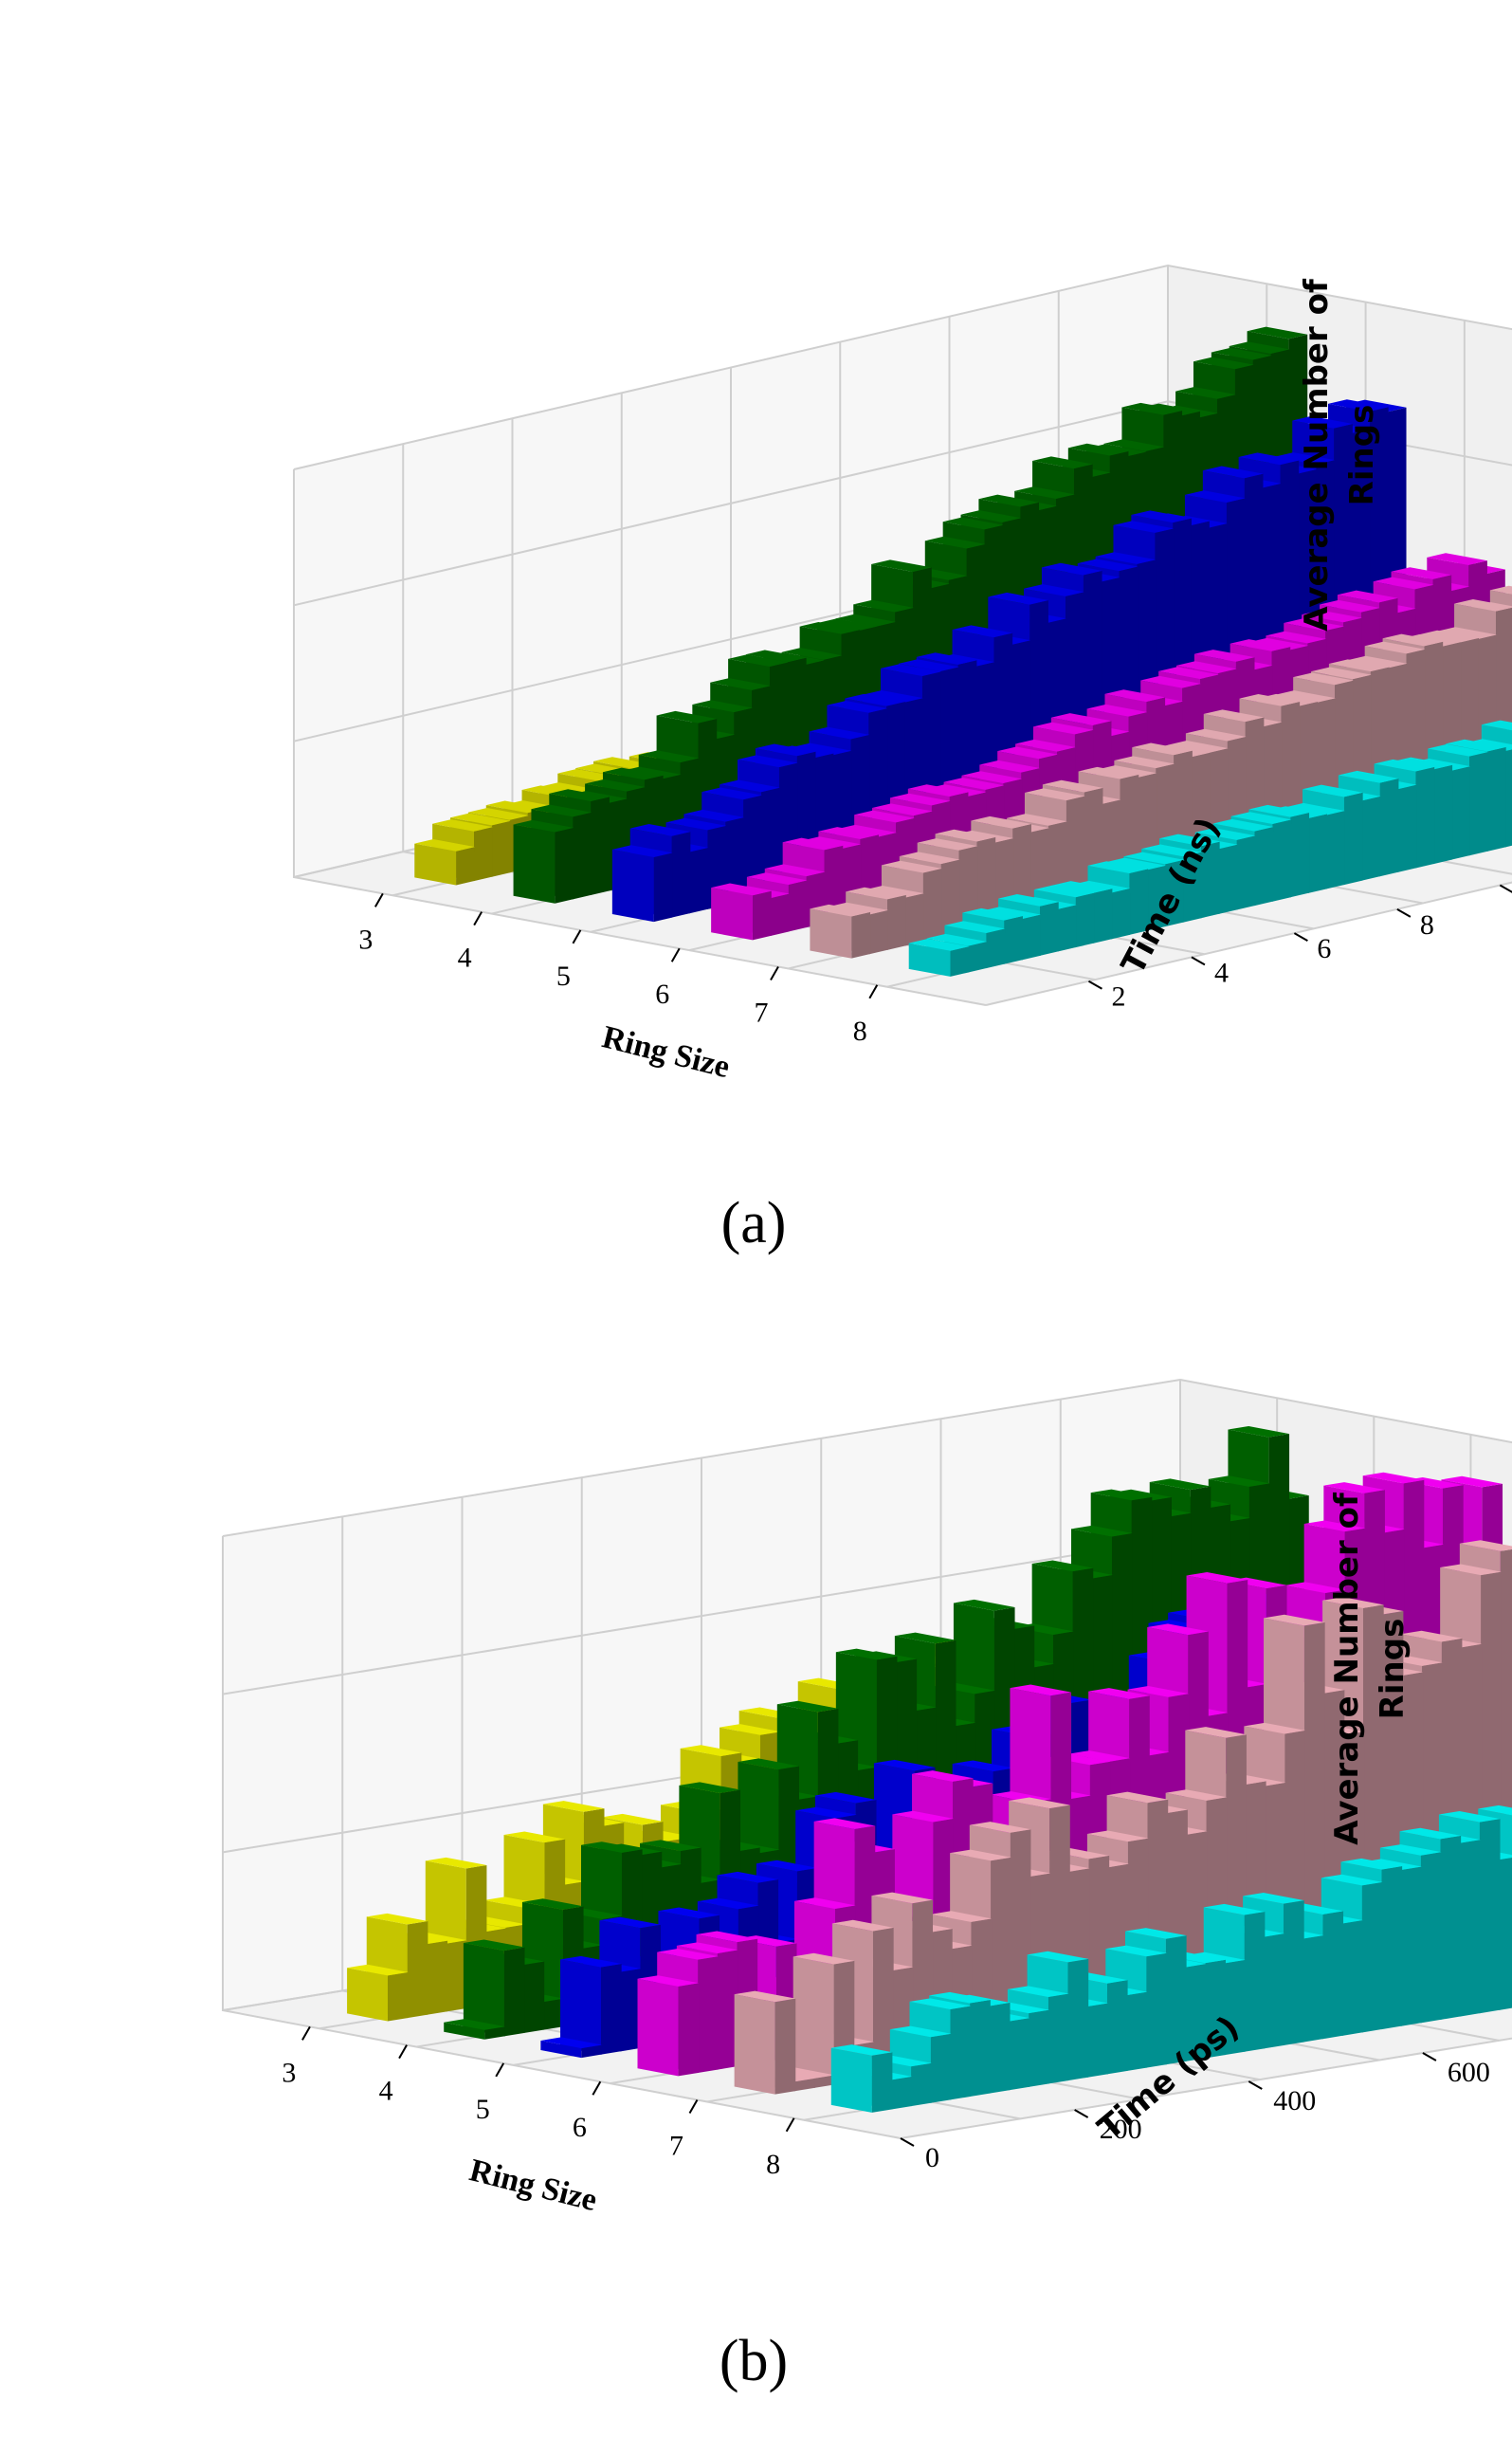  Describe the element at coordinates (465, 958) in the screenshot. I see `x-tick-label: 4` at that location.